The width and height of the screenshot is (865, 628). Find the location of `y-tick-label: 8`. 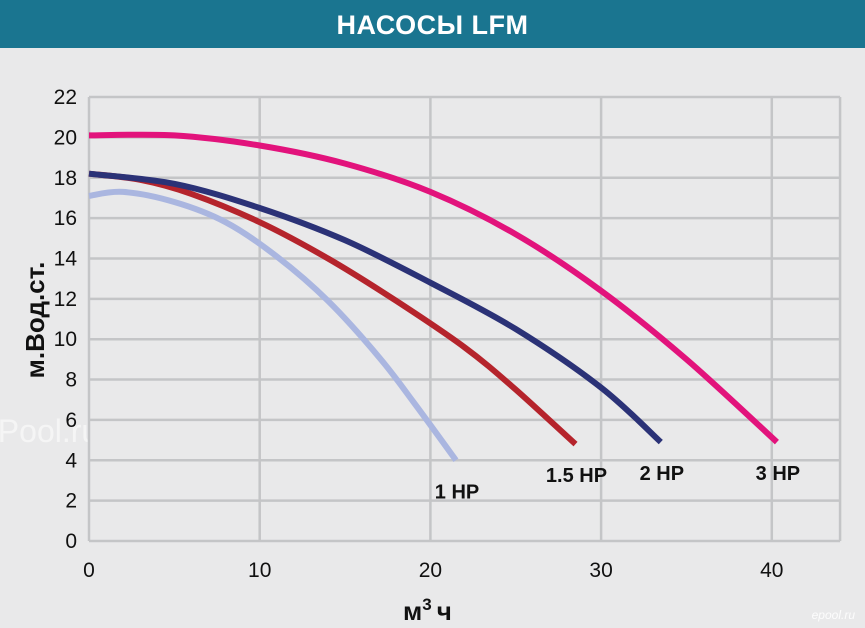

y-tick-label: 8 is located at coordinates (71, 380).